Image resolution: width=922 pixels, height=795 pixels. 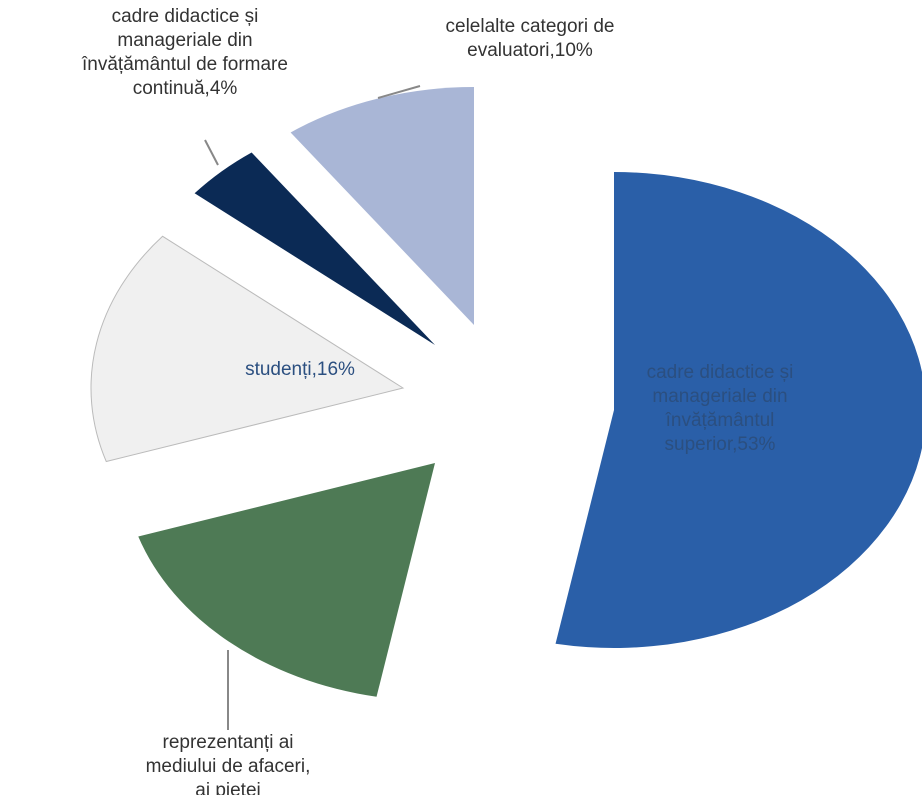 I want to click on data-label: studenți,16%, so click(x=300, y=369).